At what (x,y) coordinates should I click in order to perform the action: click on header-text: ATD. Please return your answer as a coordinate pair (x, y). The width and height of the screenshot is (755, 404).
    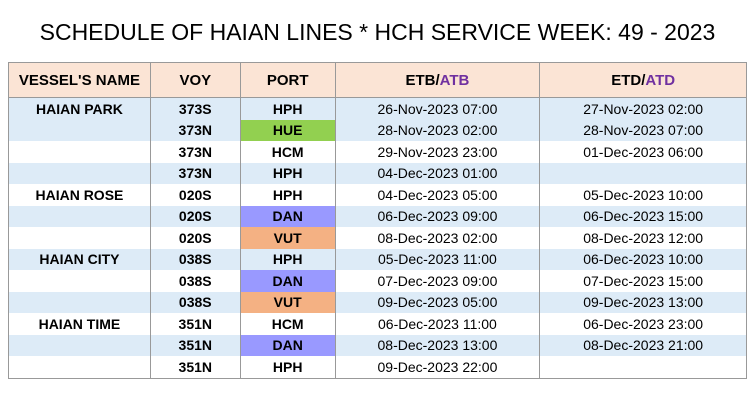
    Looking at the image, I should click on (660, 80).